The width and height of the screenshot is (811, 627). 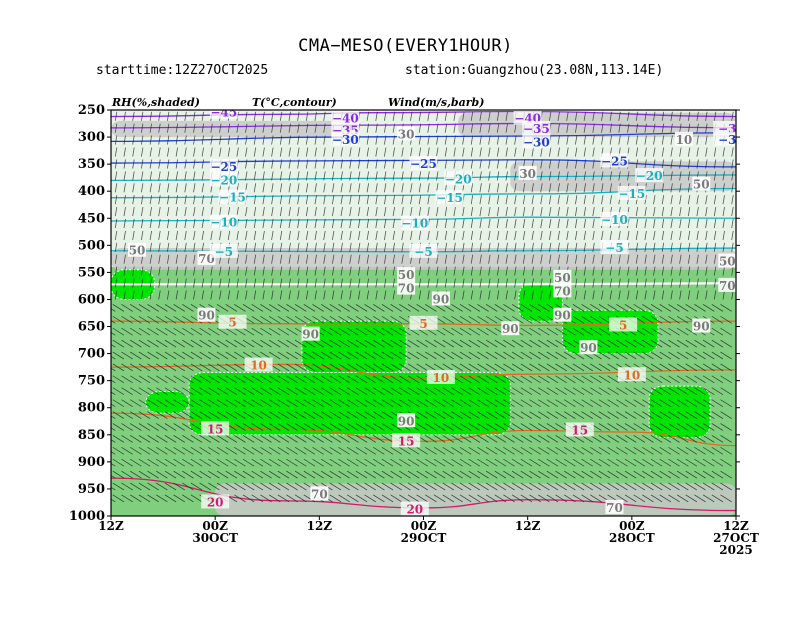 What do you see at coordinates (436, 102) in the screenshot?
I see `legend-wind: Wind(m/s,barb)` at bounding box center [436, 102].